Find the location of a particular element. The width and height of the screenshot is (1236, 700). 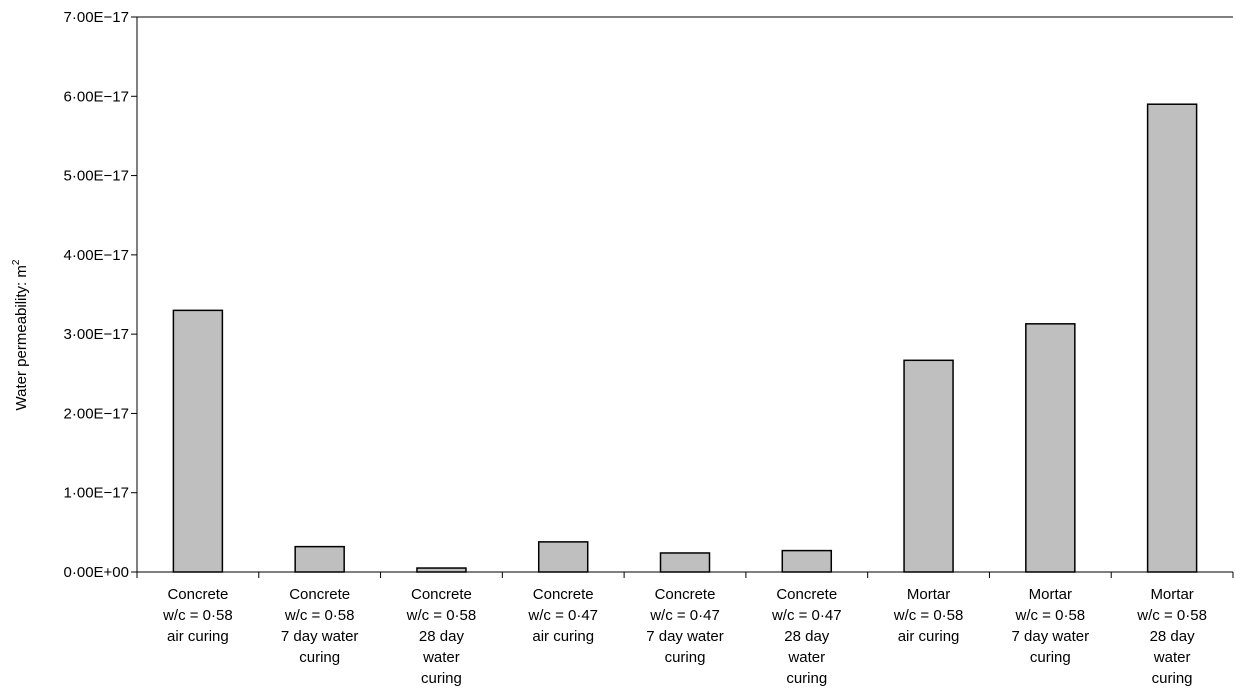

x-category-label: Concrete w/c = 0·58 28 day water curing is located at coordinates (441, 636).